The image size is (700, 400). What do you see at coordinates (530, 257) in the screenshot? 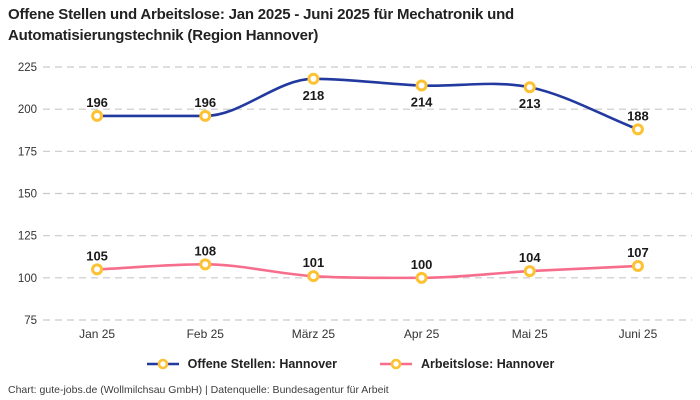
I see `data-point-label-arbeitslose-hannover: 104` at bounding box center [530, 257].